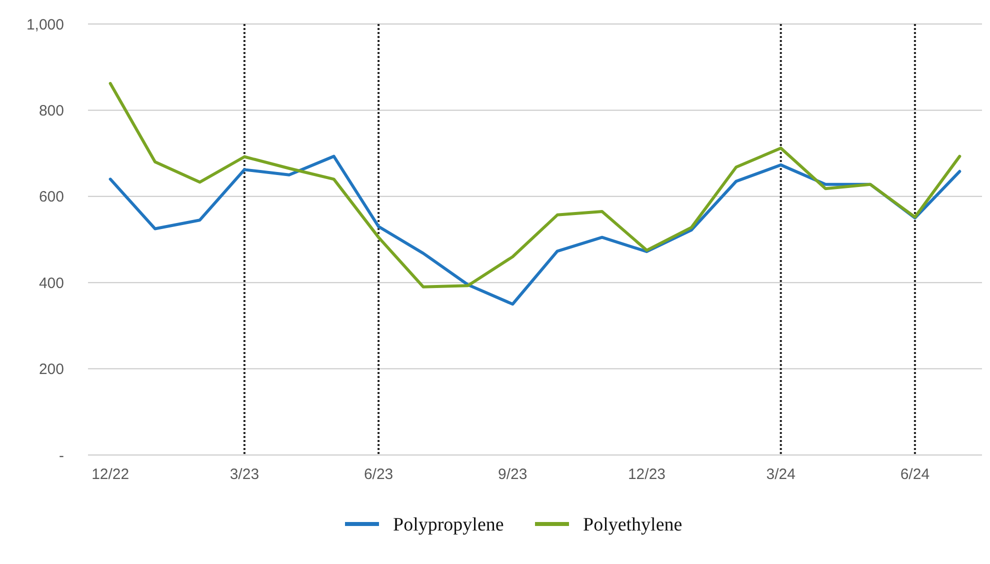 This screenshot has height=564, width=990. I want to click on x-tick-label: 6/24, so click(915, 474).